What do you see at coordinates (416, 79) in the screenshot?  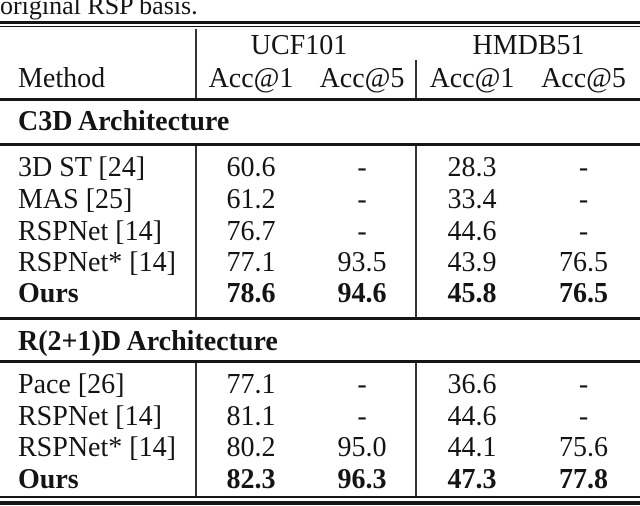 I see `column-divider-right-header` at bounding box center [416, 79].